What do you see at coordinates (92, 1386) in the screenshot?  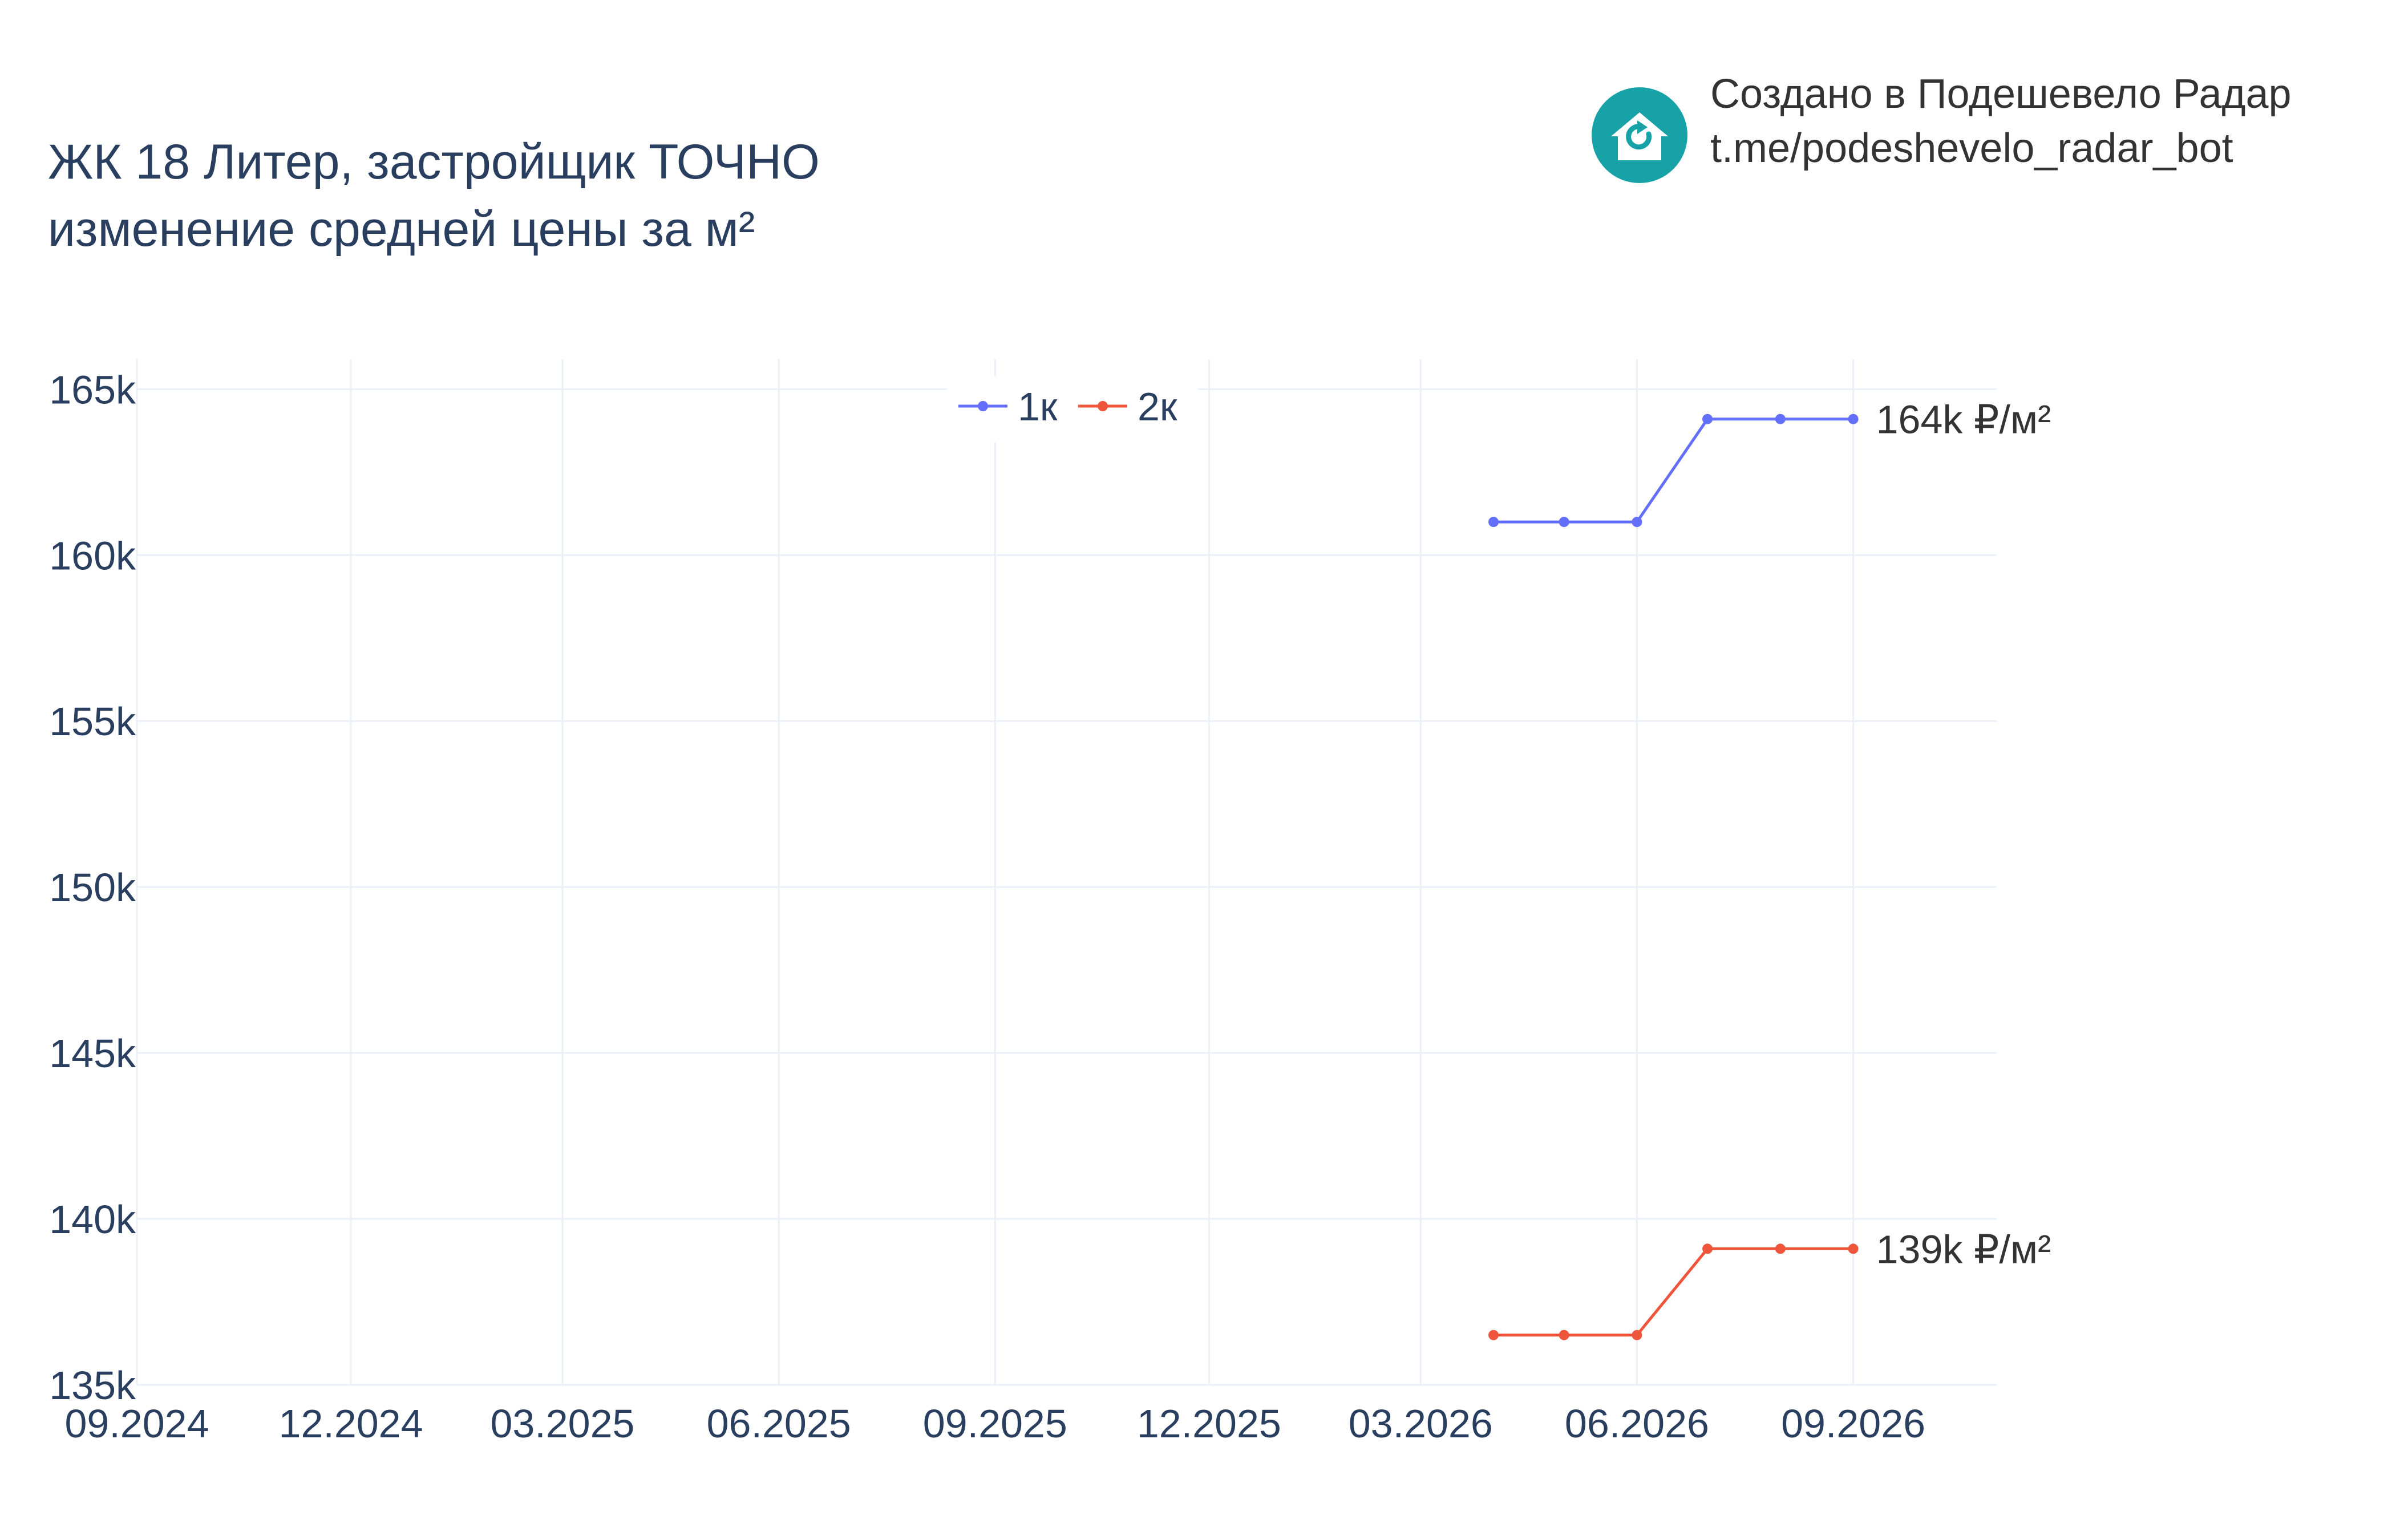 I see `y-tick-label: 135k` at bounding box center [92, 1386].